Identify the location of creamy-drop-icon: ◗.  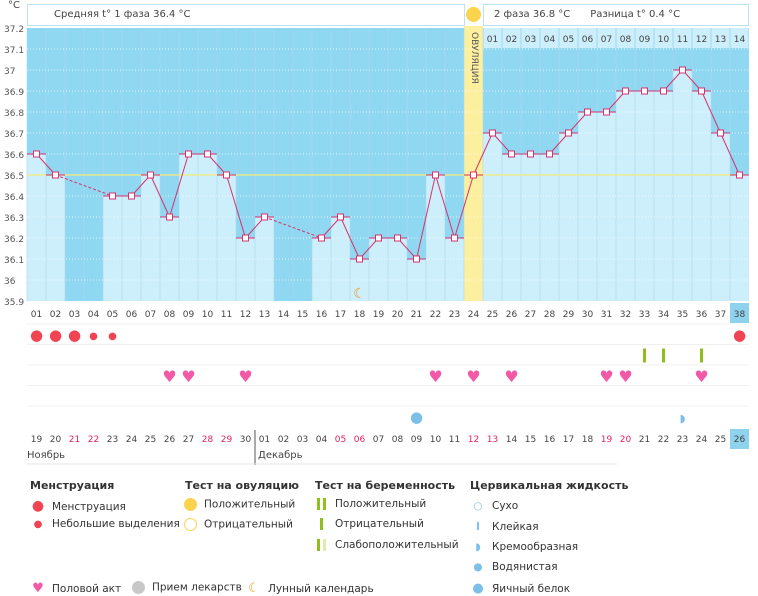
(683, 418).